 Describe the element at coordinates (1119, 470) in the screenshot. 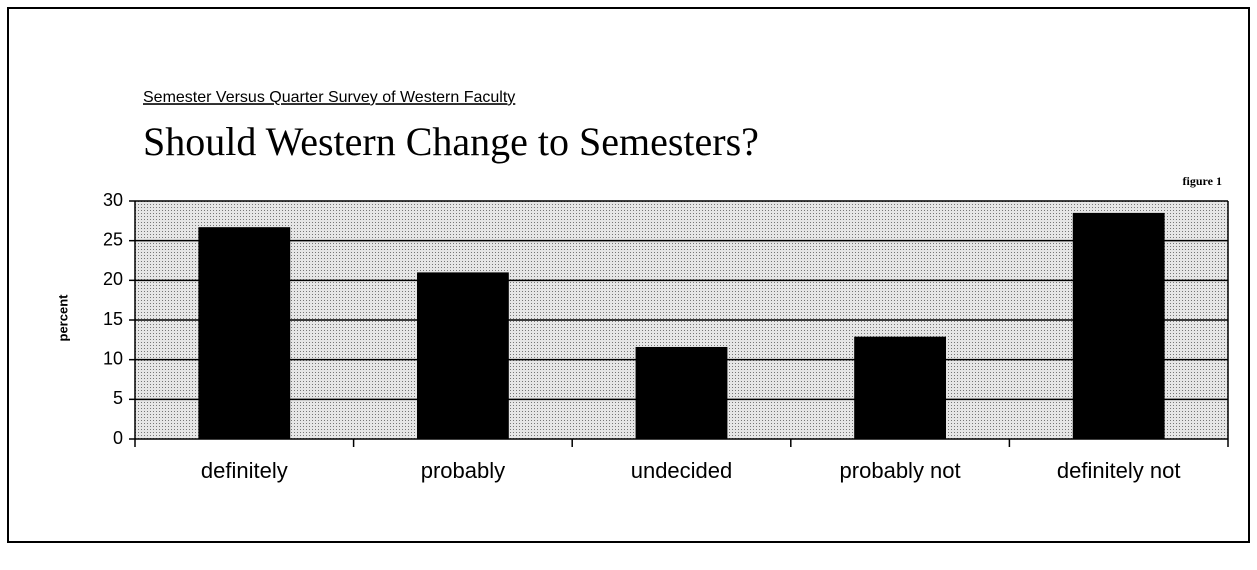

I see `x-tick-label: definitely not` at that location.